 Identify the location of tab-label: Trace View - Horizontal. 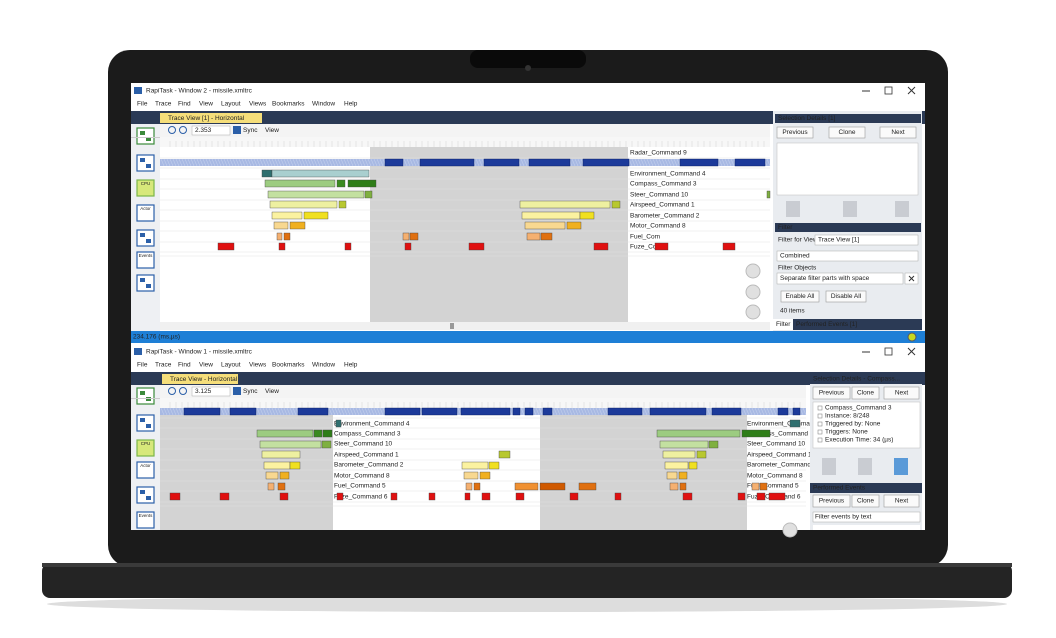
(204, 379).